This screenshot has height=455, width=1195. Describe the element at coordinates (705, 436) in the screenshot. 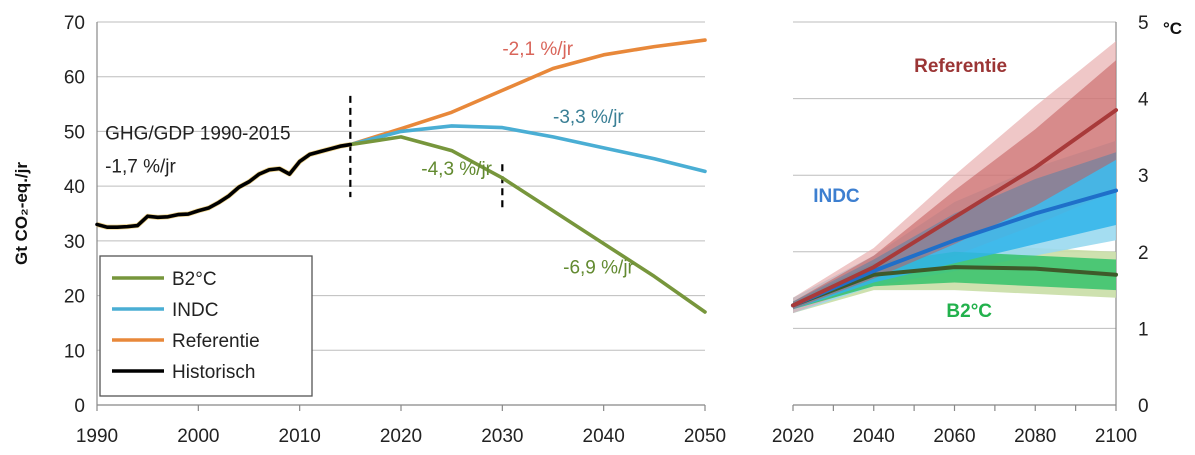

I see `x-tick-label: 2050` at that location.